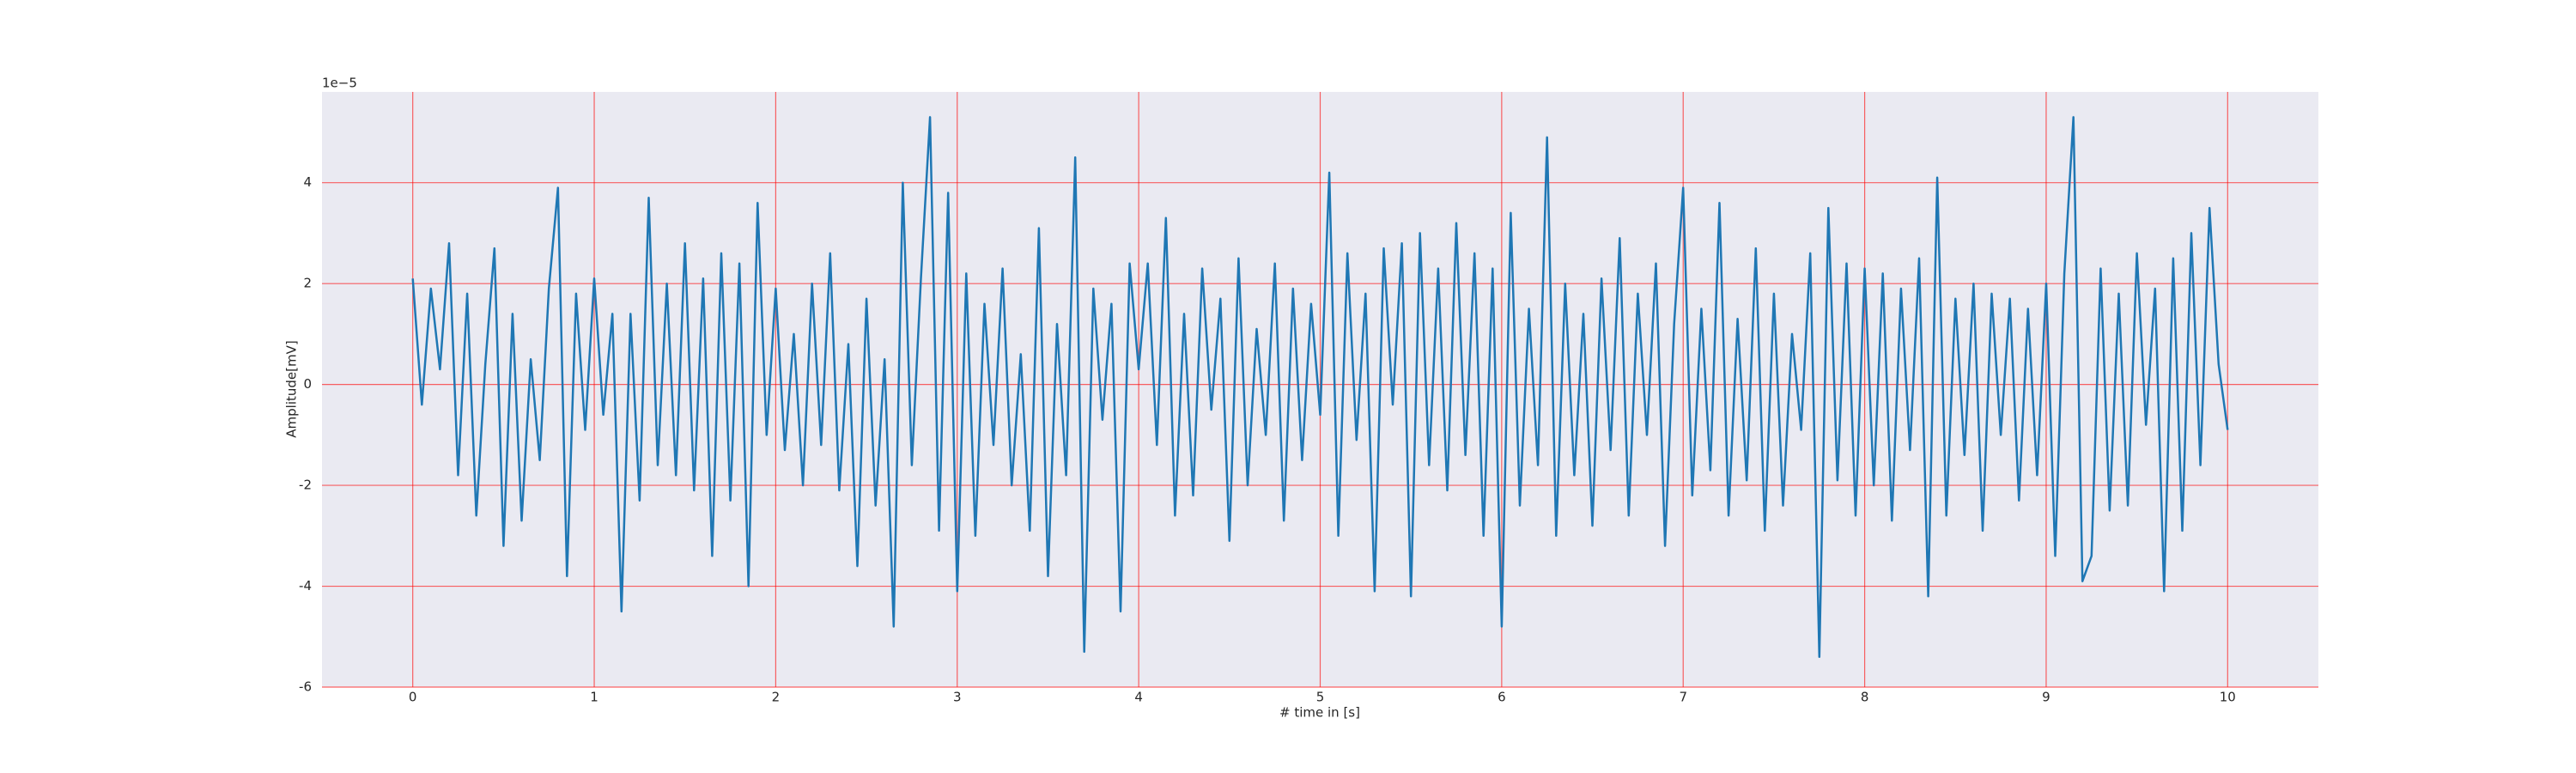 This screenshot has width=2576, height=773. What do you see at coordinates (339, 83) in the screenshot?
I see `offset-text: 1e−5` at bounding box center [339, 83].